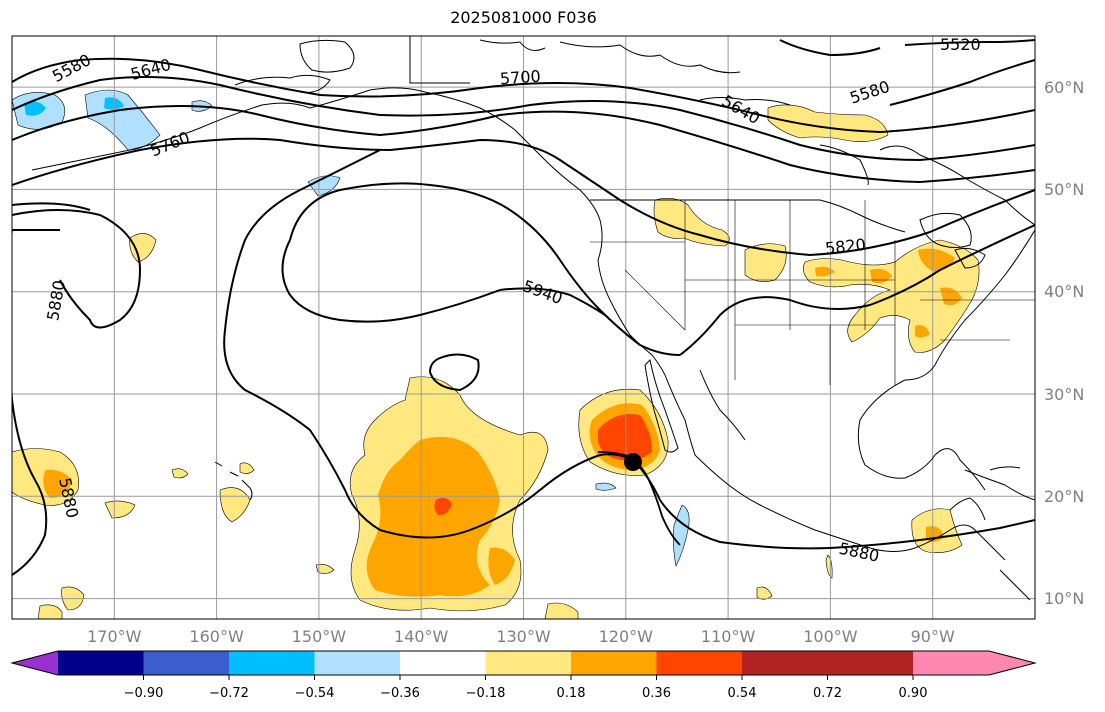  What do you see at coordinates (827, 693) in the screenshot?
I see `colorbar-tick-label: 0.72` at bounding box center [827, 693].